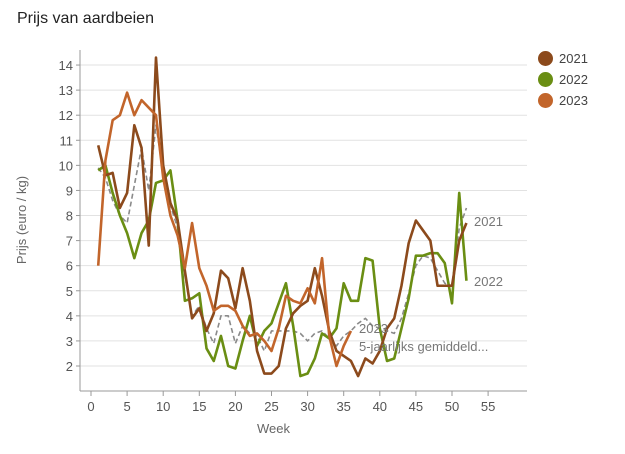 The width and height of the screenshot is (625, 454). I want to click on legend-label: 2023, so click(573, 100).